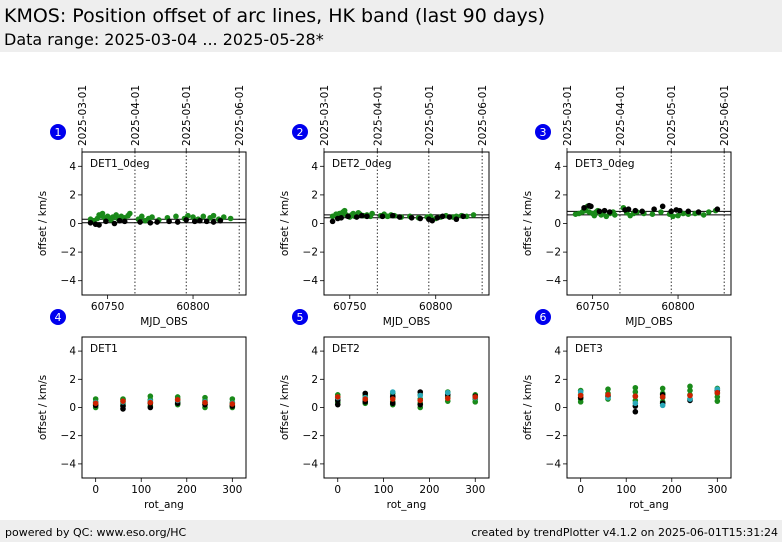 The height and width of the screenshot is (542, 782). What do you see at coordinates (430, 115) in the screenshot?
I see `date-tick-label: 2025-05-01` at bounding box center [430, 115].